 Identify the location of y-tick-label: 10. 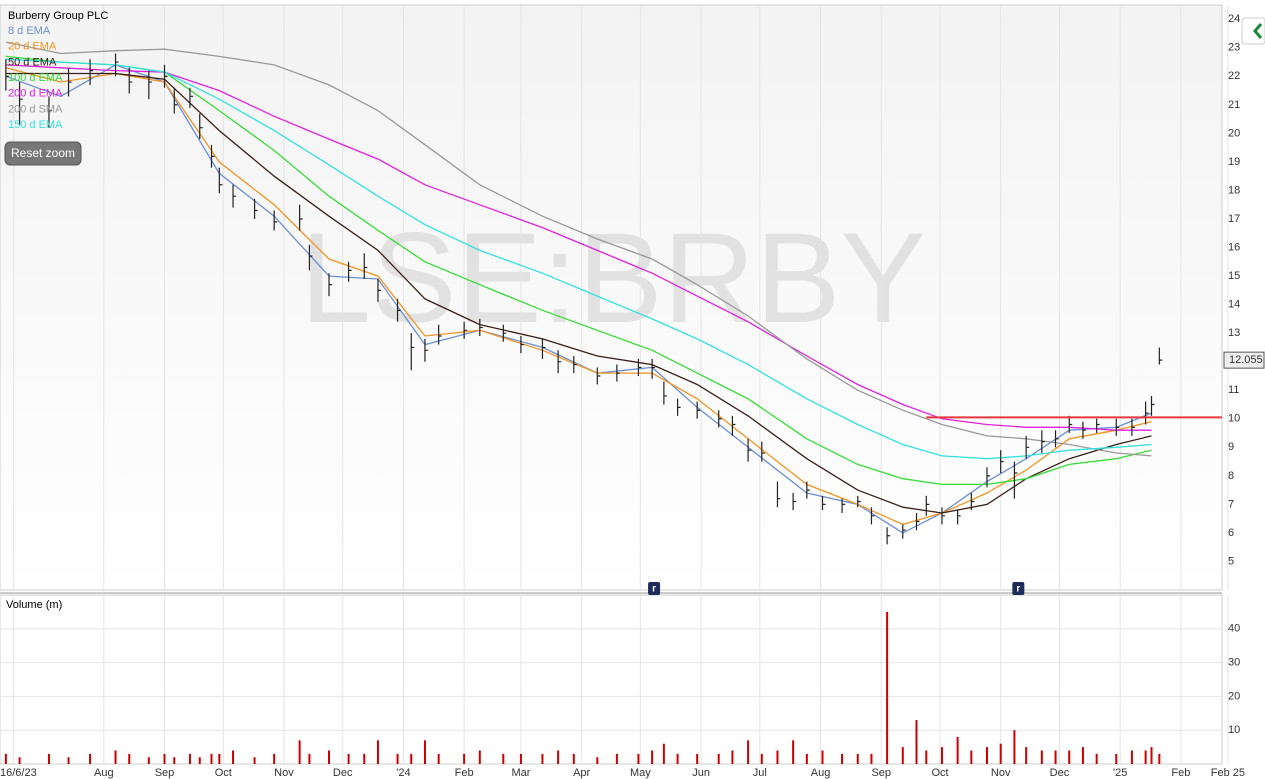
(1234, 419).